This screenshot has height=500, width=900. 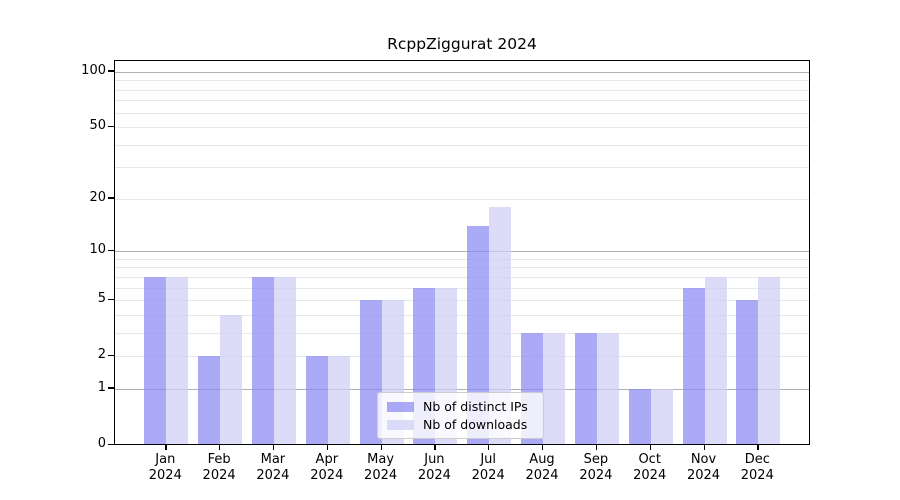 I want to click on bar-jan-distinct-ips, so click(x=155, y=360).